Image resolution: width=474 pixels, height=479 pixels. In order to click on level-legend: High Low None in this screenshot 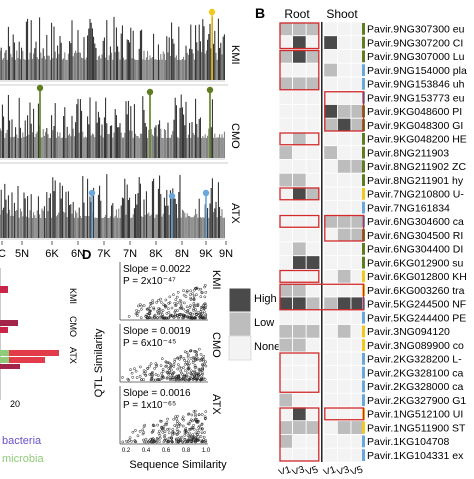, I will do `click(254, 324)`.